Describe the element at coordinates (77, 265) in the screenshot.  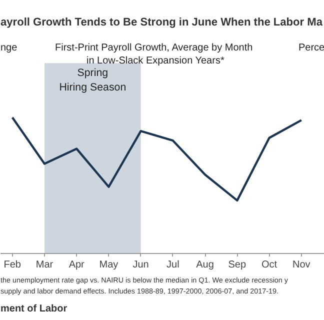
I see `x-tick-label: Apr` at that location.